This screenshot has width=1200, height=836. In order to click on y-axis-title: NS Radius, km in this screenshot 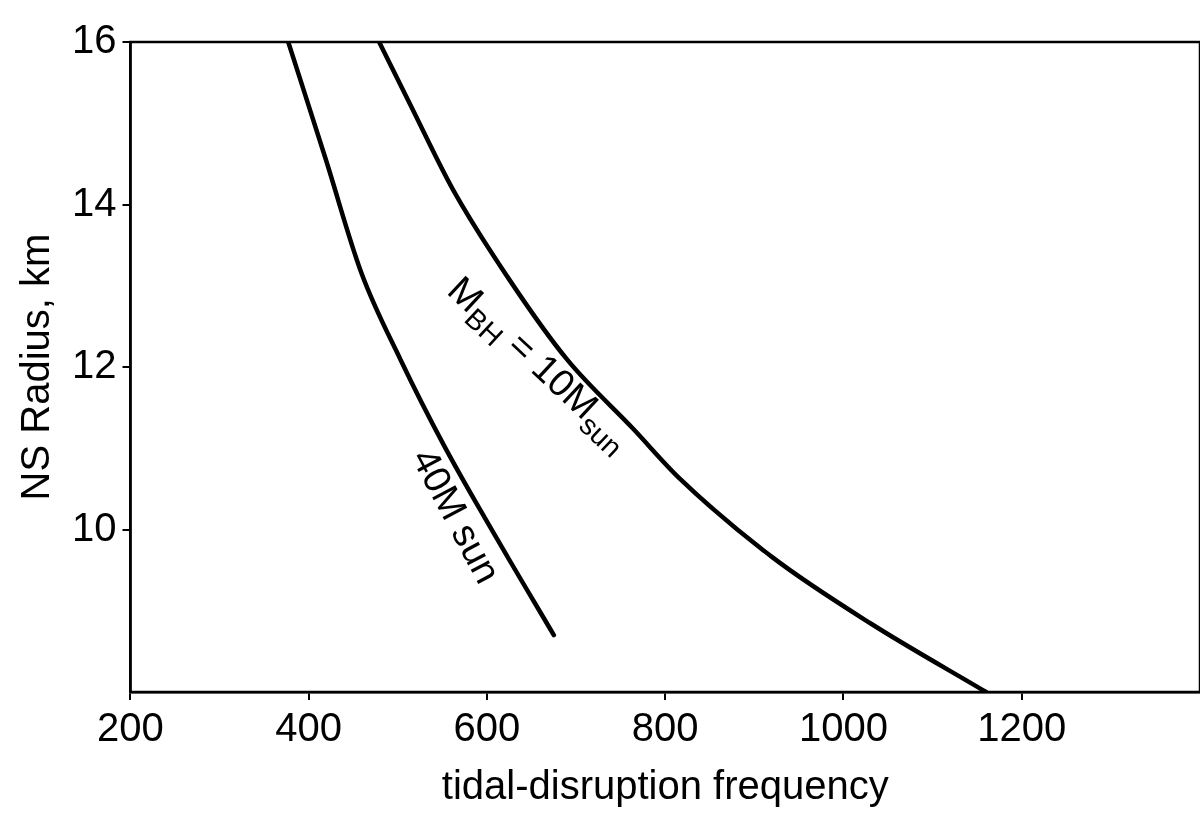, I will do `click(35, 367)`.